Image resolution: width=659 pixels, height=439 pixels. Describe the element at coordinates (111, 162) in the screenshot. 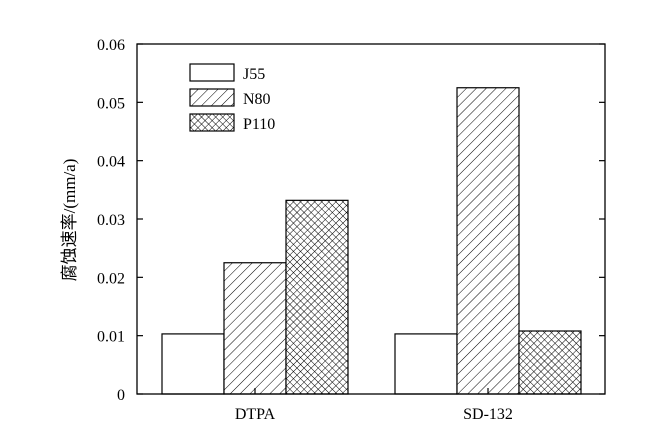

I see `y-tick-label: 0.04` at that location.